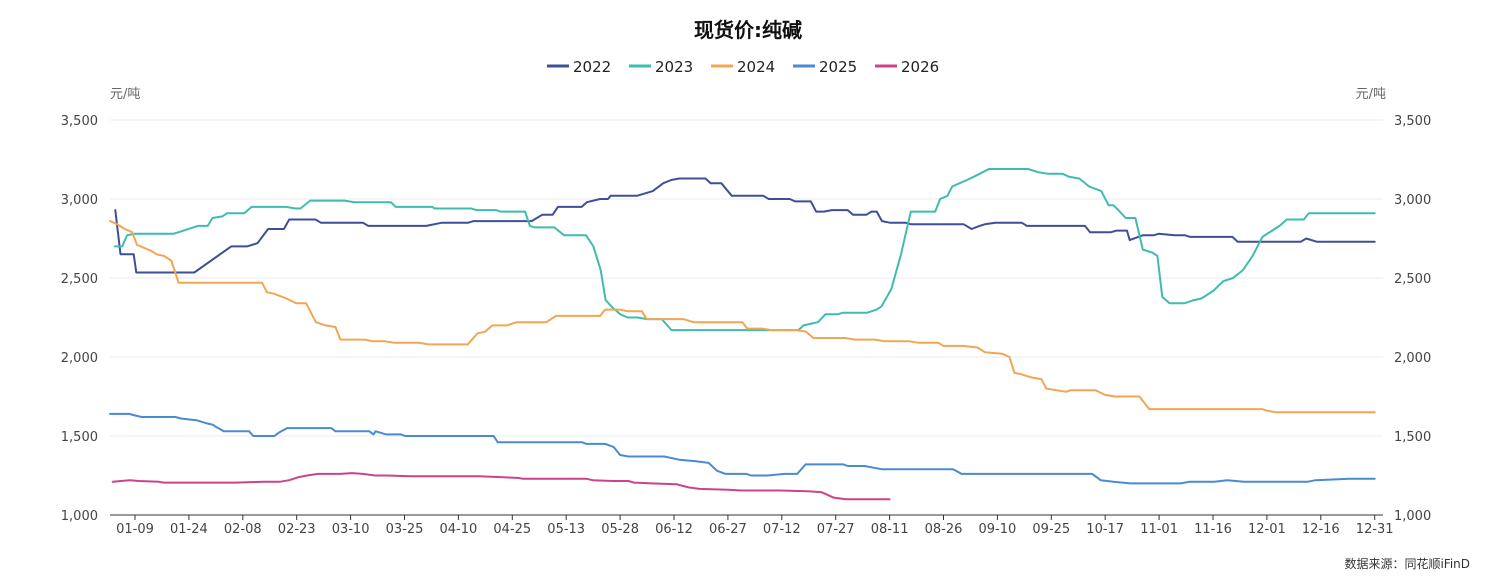 The image size is (1496, 586). What do you see at coordinates (79, 358) in the screenshot?
I see `y-tick-label-left: 2,000` at bounding box center [79, 358].